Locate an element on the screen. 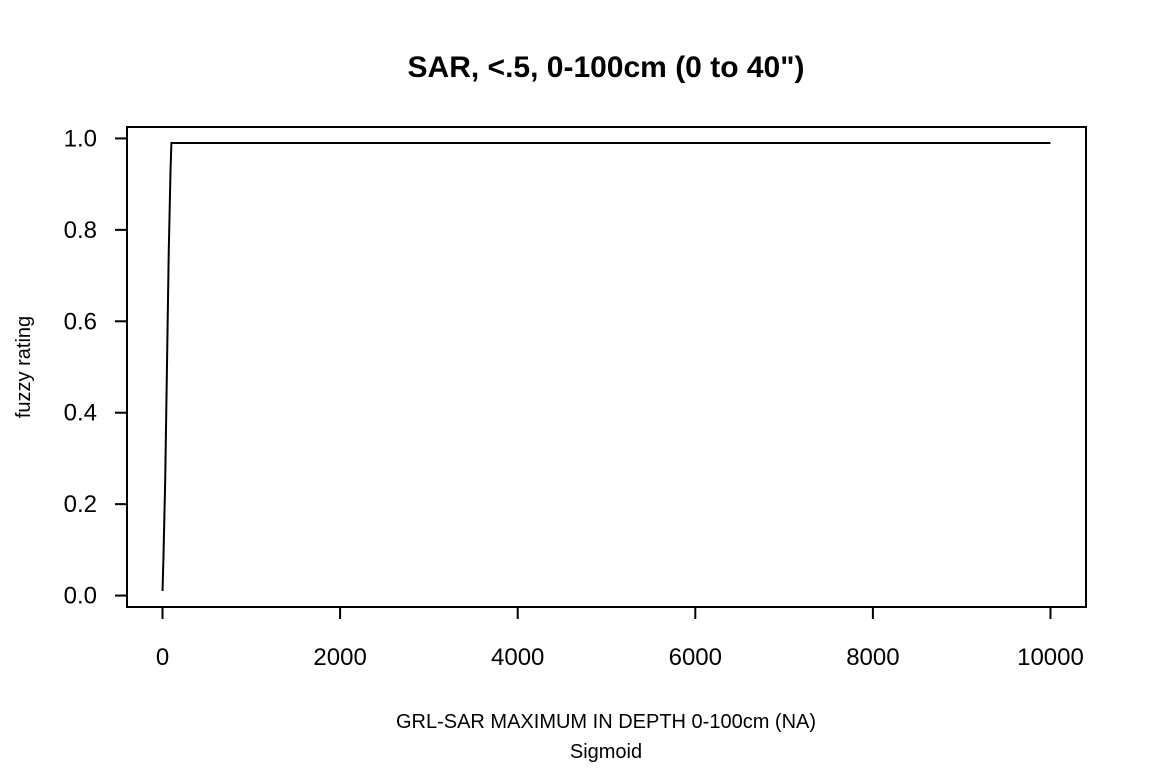  y-tick-label: 0.8 is located at coordinates (80, 230).